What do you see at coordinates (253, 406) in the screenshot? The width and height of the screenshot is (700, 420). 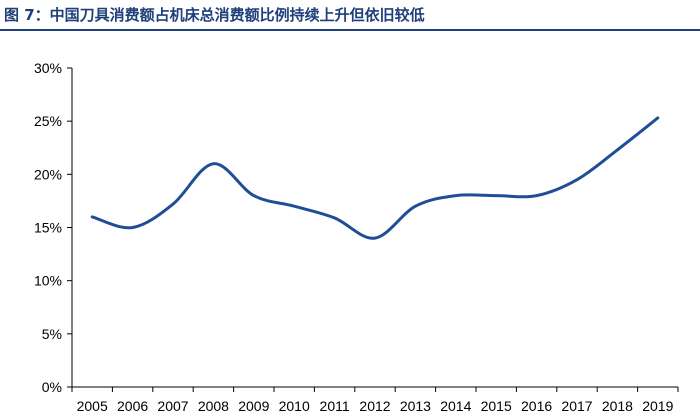 I see `x-tick-label: 2009` at bounding box center [253, 406].